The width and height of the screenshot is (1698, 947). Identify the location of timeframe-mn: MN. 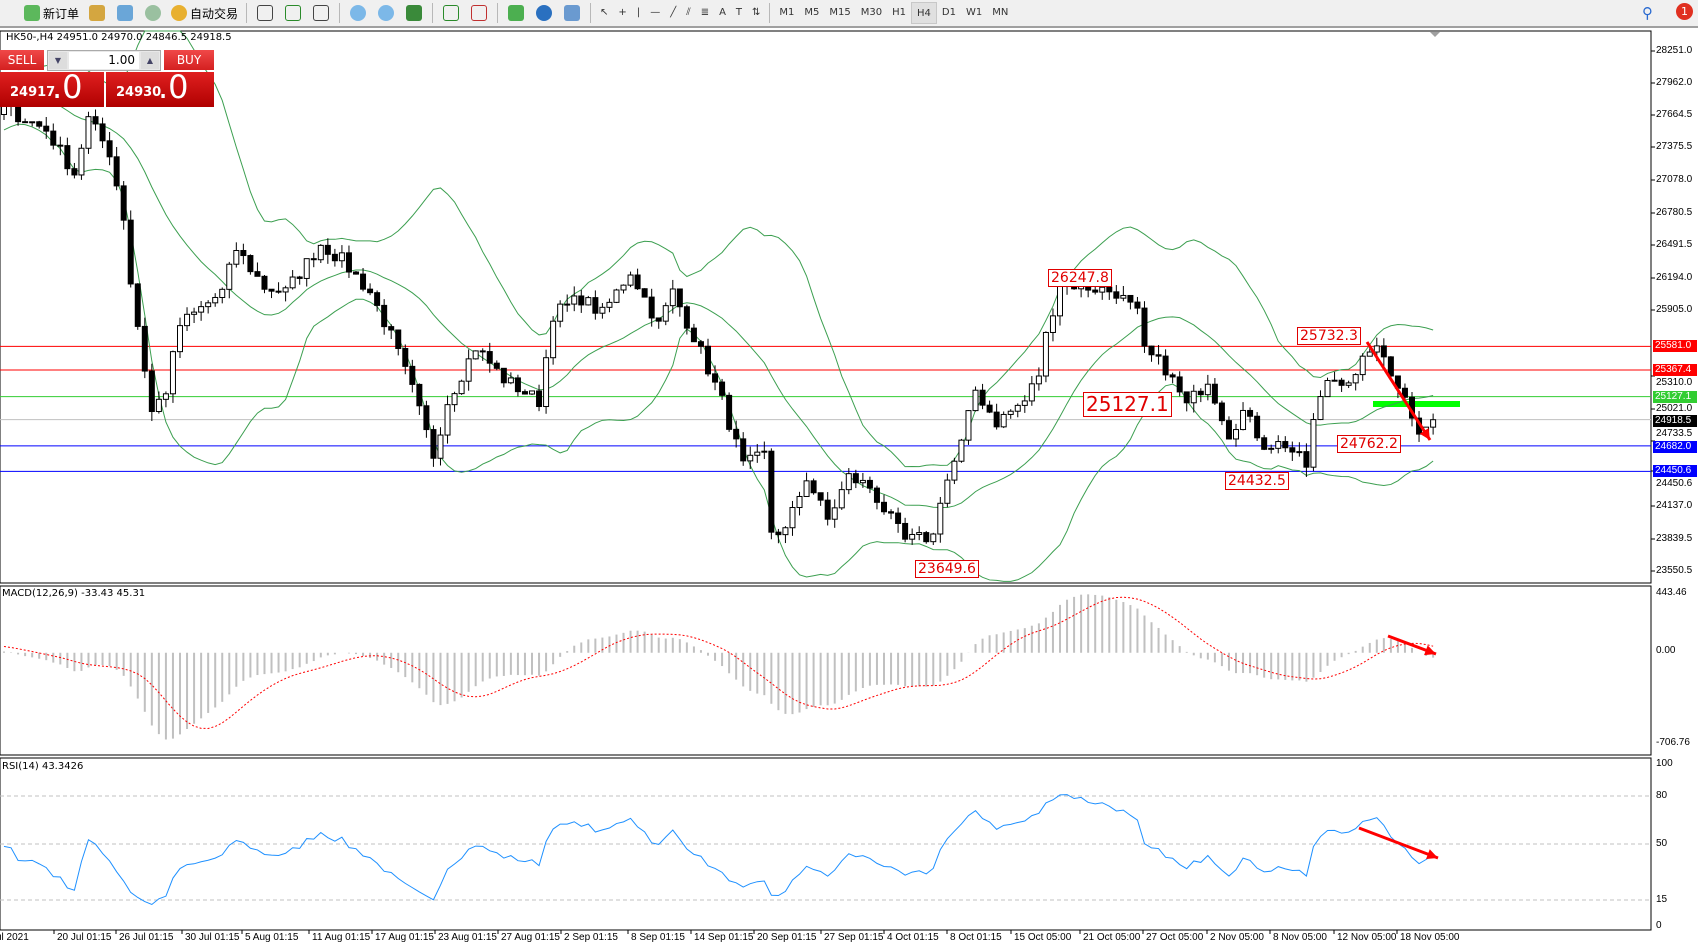
(1000, 12).